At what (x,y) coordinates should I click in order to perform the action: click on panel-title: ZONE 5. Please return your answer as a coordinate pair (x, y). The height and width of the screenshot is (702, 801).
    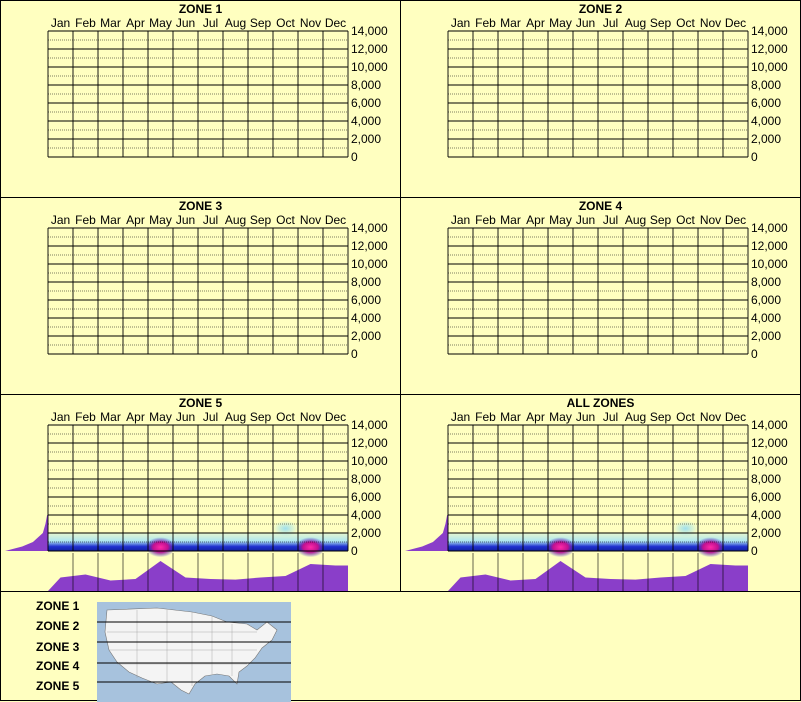
    Looking at the image, I should click on (200, 403).